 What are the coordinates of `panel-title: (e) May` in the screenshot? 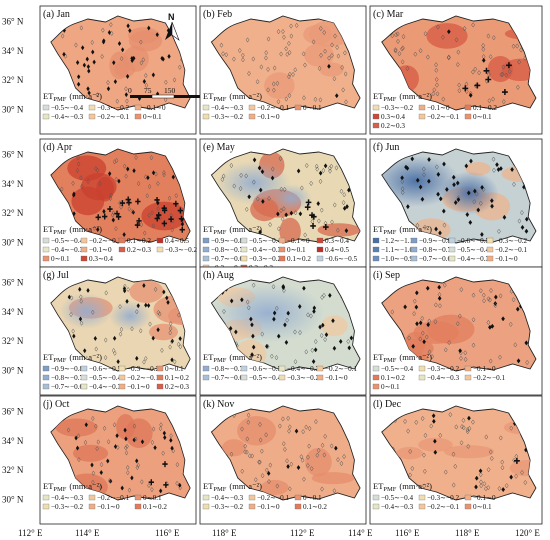 It's located at (219, 147).